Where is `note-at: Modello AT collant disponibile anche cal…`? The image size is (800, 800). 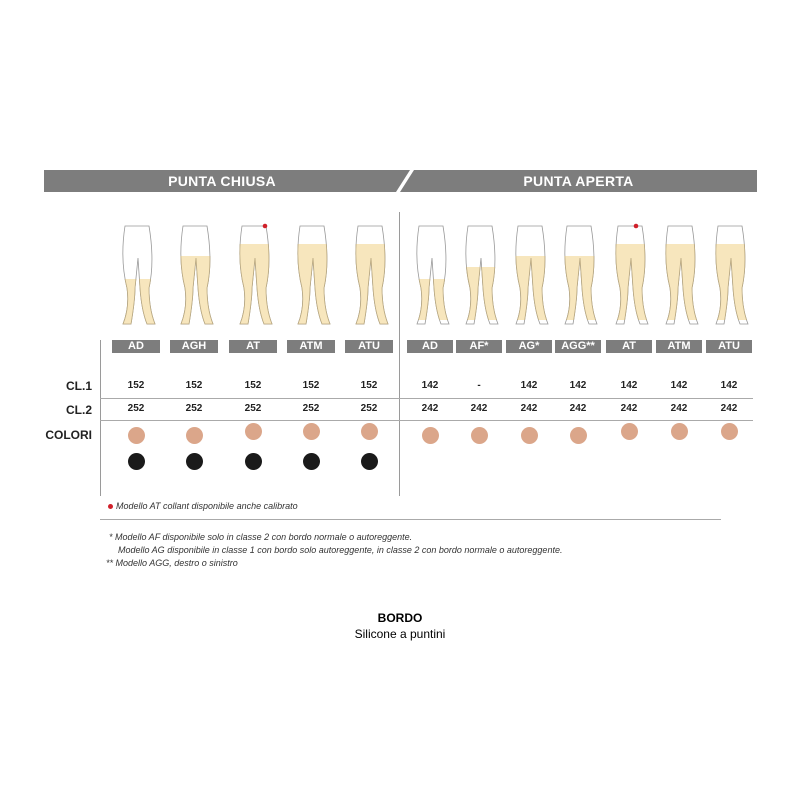 note-at: Modello AT collant disponibile anche cal… is located at coordinates (203, 506).